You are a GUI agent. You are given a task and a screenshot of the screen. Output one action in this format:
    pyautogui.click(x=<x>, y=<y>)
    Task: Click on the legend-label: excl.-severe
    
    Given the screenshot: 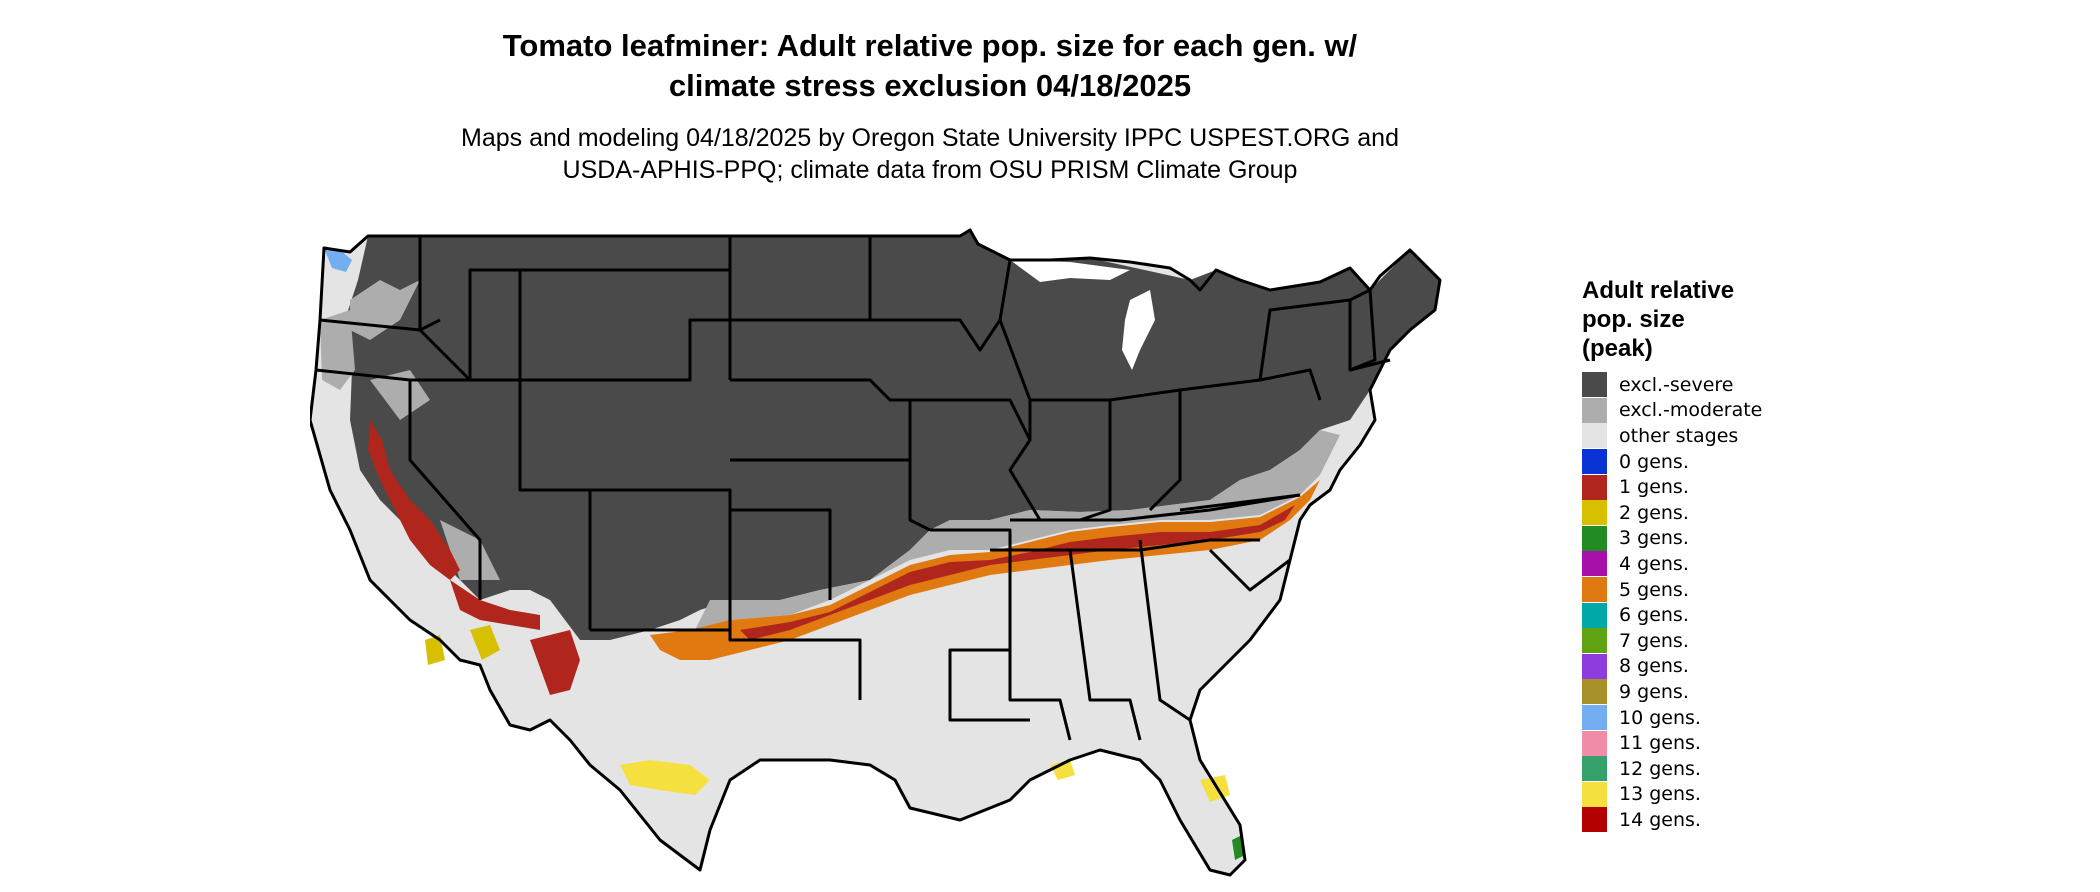 What is the action you would take?
    pyautogui.click(x=1676, y=384)
    